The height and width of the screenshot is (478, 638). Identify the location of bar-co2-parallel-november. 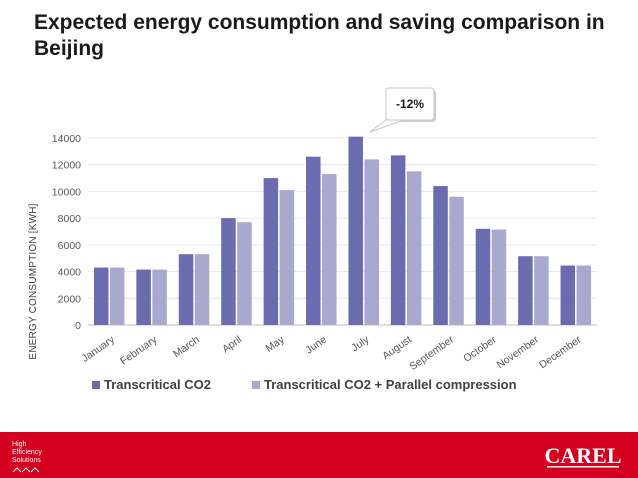
(541, 290).